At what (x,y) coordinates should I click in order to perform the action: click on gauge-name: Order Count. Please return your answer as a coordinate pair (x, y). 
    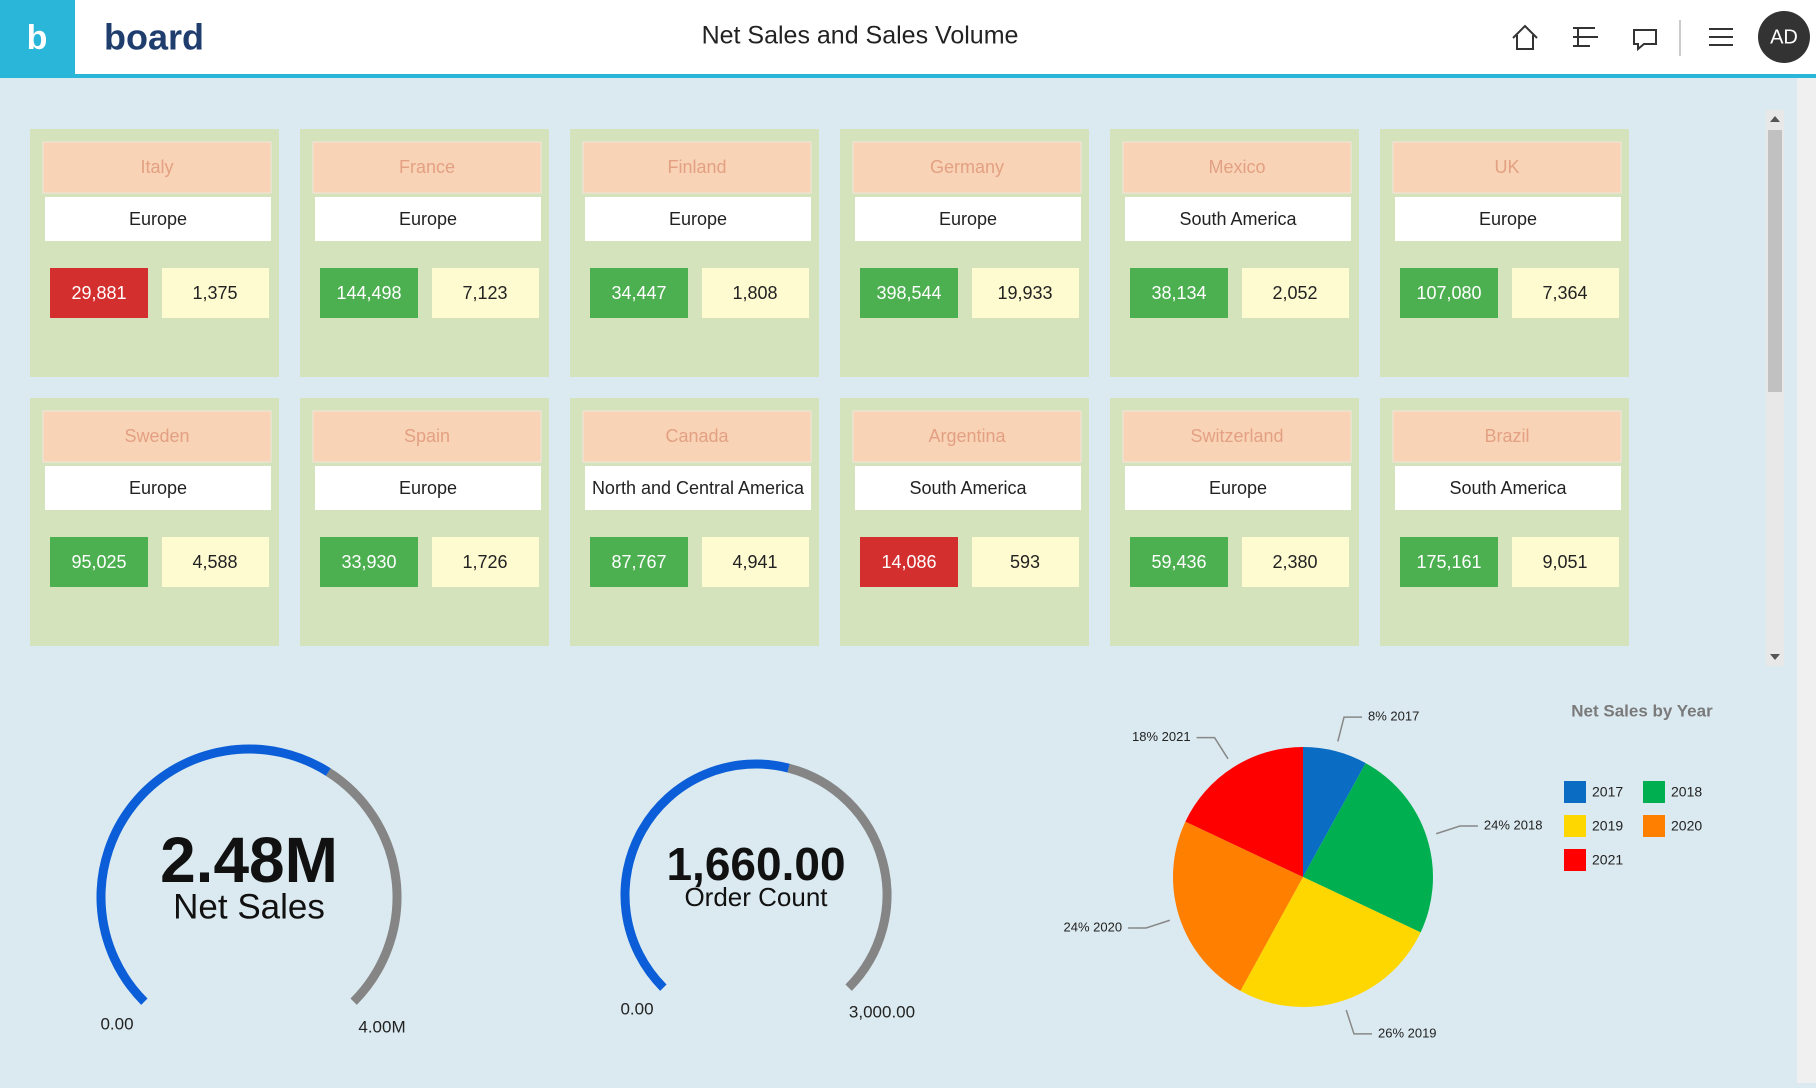
    Looking at the image, I should click on (756, 897).